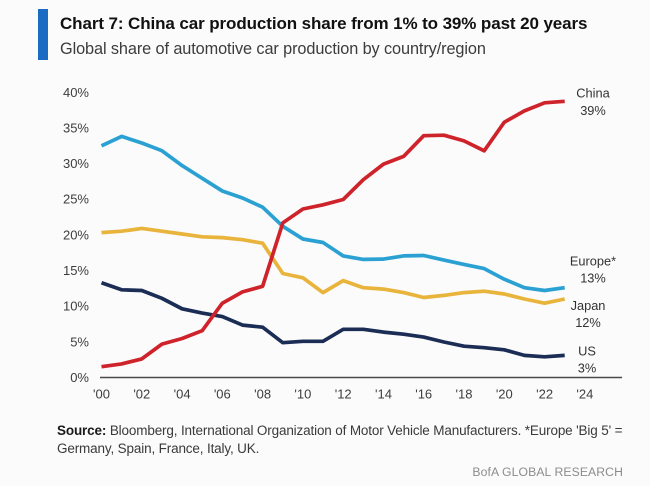 Image resolution: width=650 pixels, height=486 pixels. I want to click on svg-text: 5%, so click(79, 341).